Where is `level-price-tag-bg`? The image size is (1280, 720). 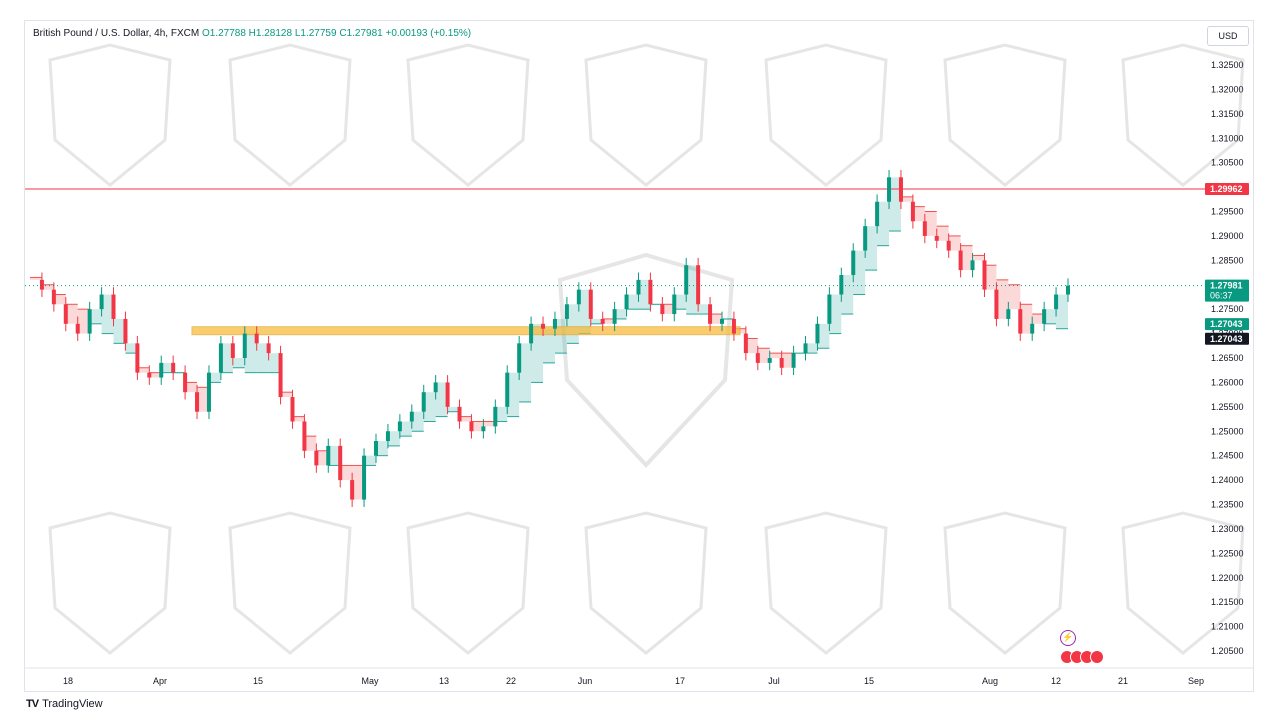
level-price-tag-bg is located at coordinates (1227, 338).